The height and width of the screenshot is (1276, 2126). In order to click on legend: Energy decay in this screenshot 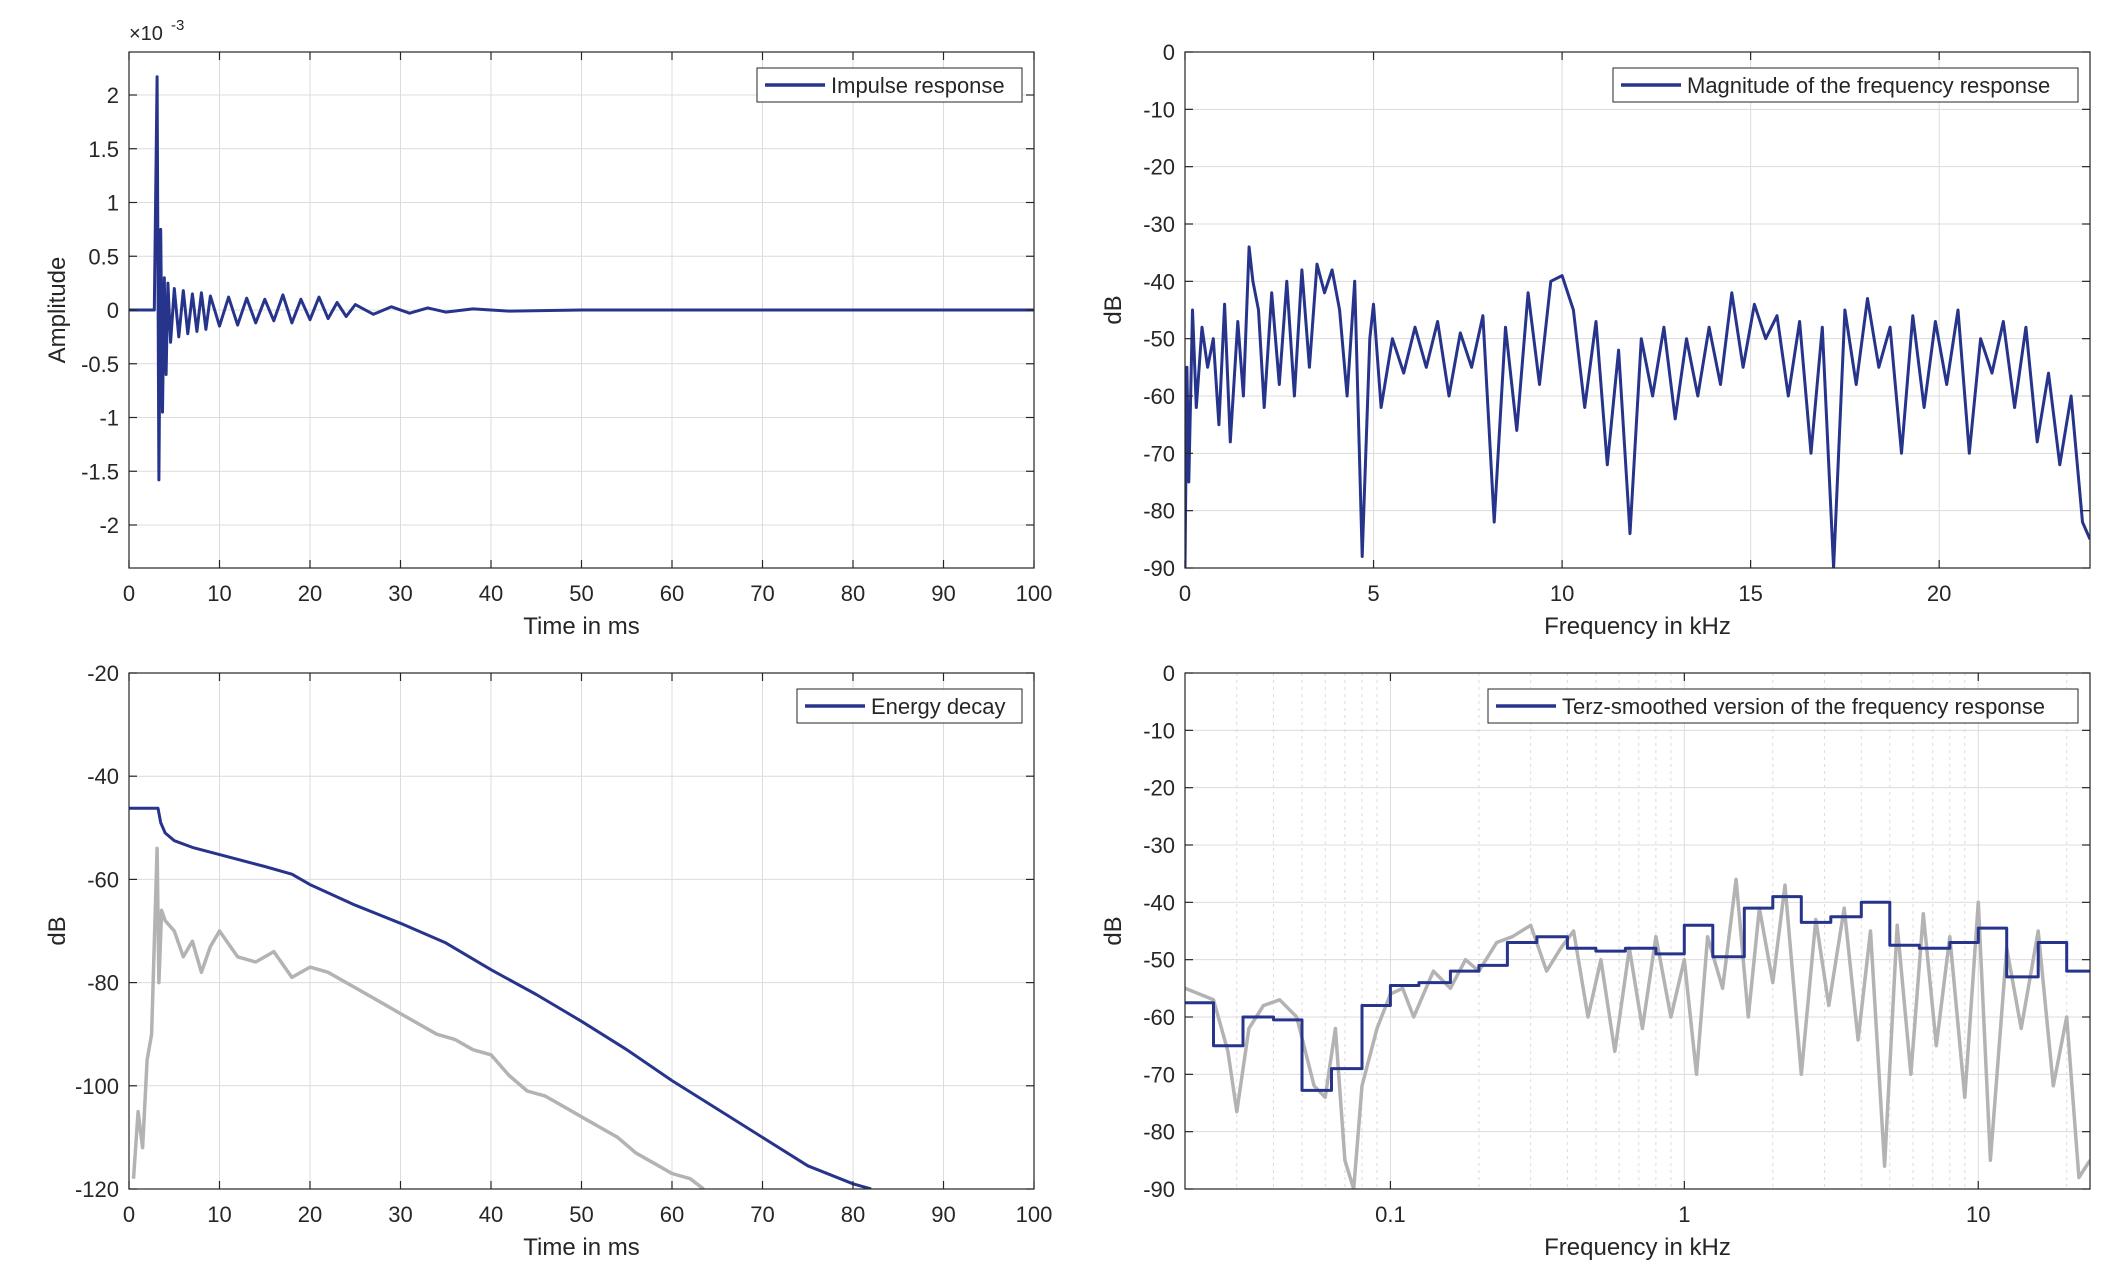, I will do `click(909, 706)`.